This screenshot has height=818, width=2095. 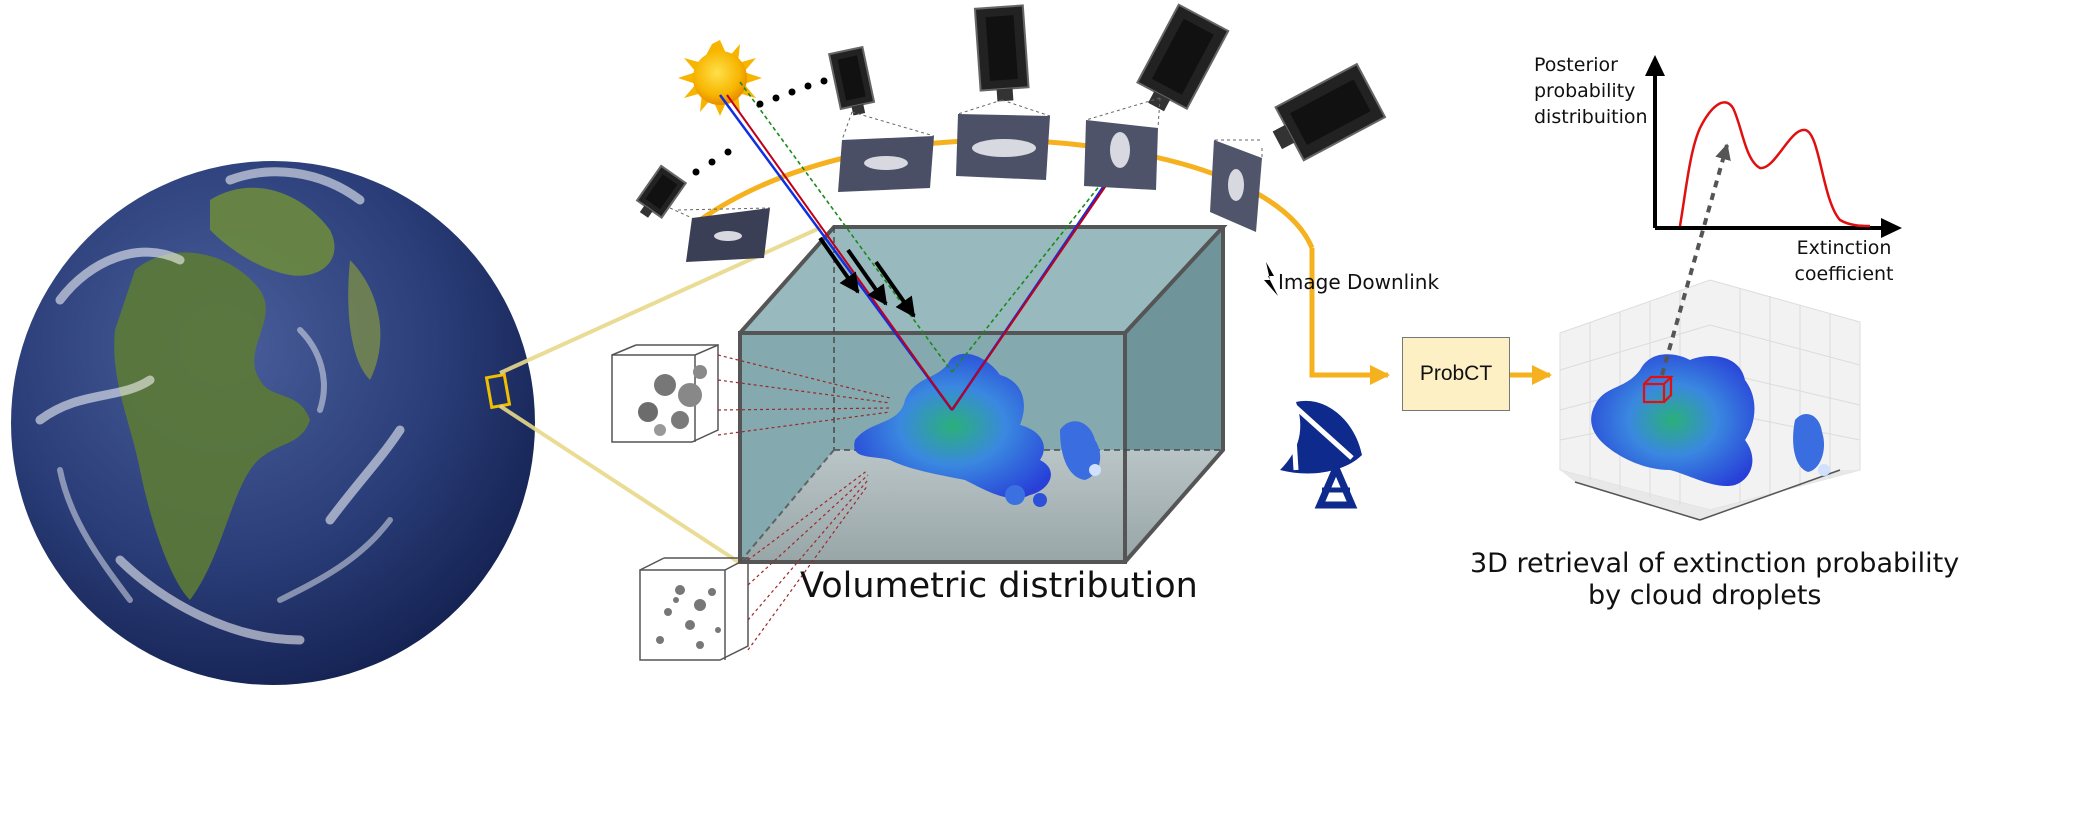 What do you see at coordinates (1321, 454) in the screenshot?
I see `ground-antenna-icon` at bounding box center [1321, 454].